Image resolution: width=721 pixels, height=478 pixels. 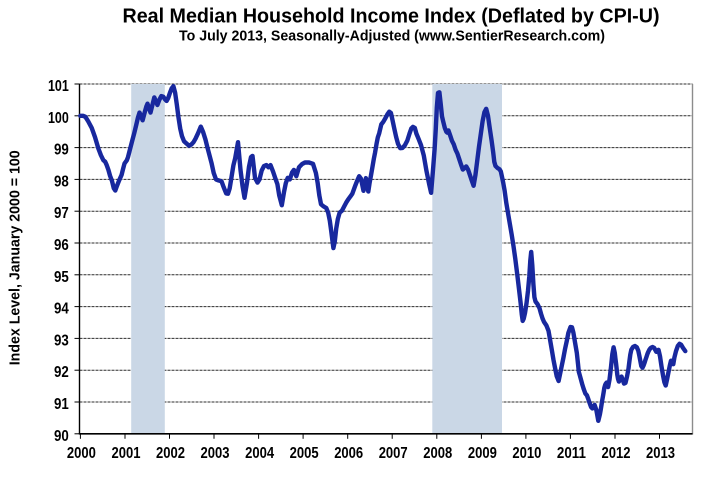 I want to click on svg-text: 99, so click(x=61, y=150).